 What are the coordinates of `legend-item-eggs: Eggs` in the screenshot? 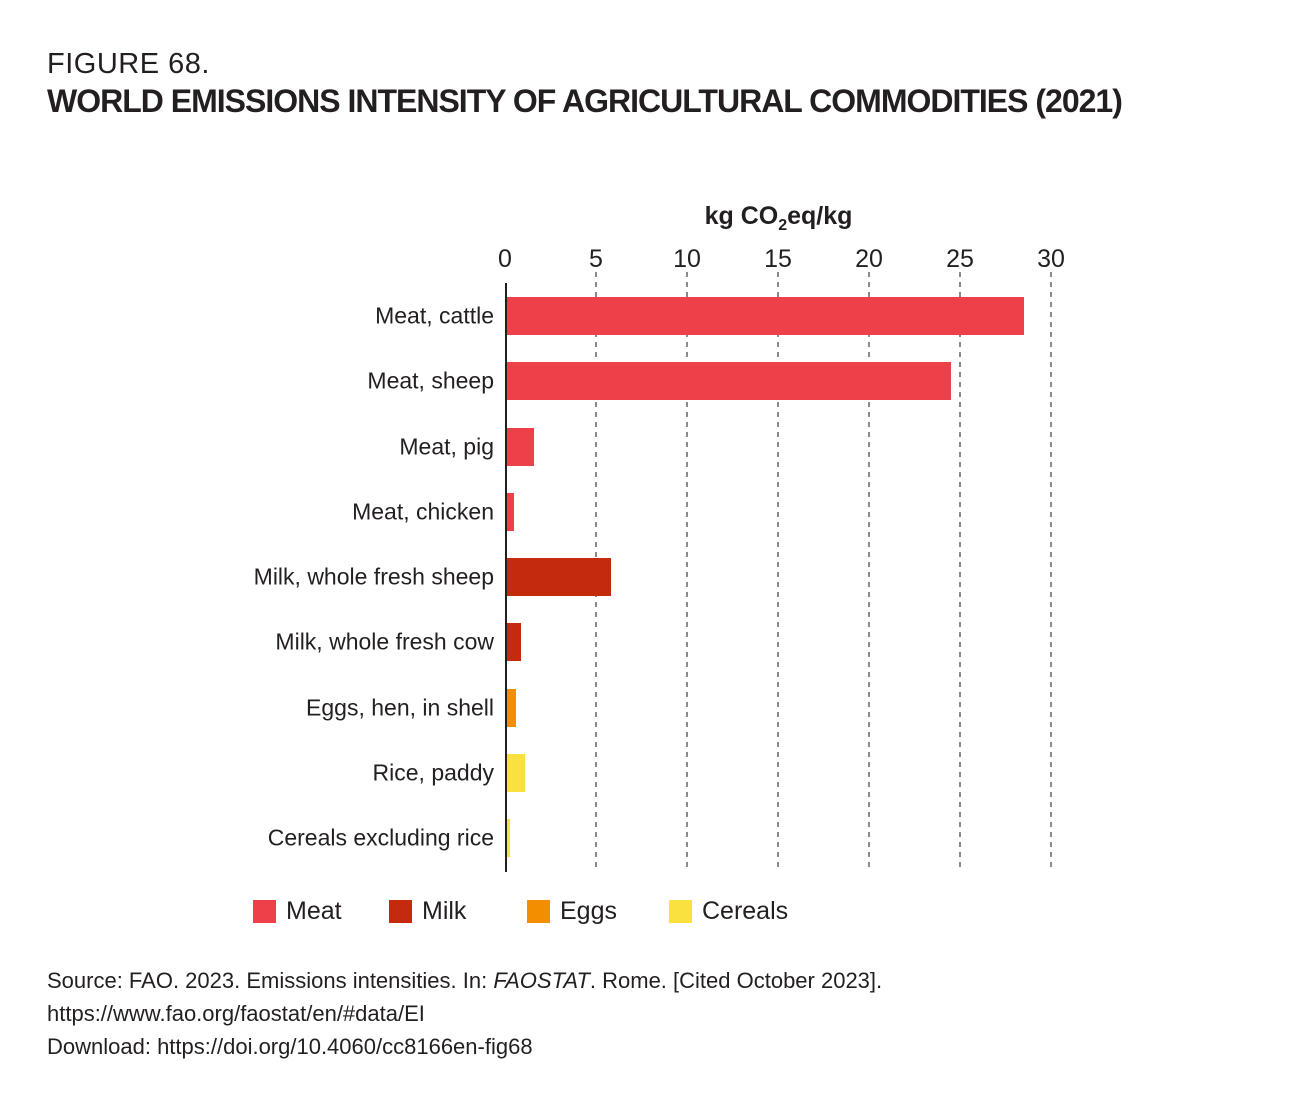 It's located at (572, 911).